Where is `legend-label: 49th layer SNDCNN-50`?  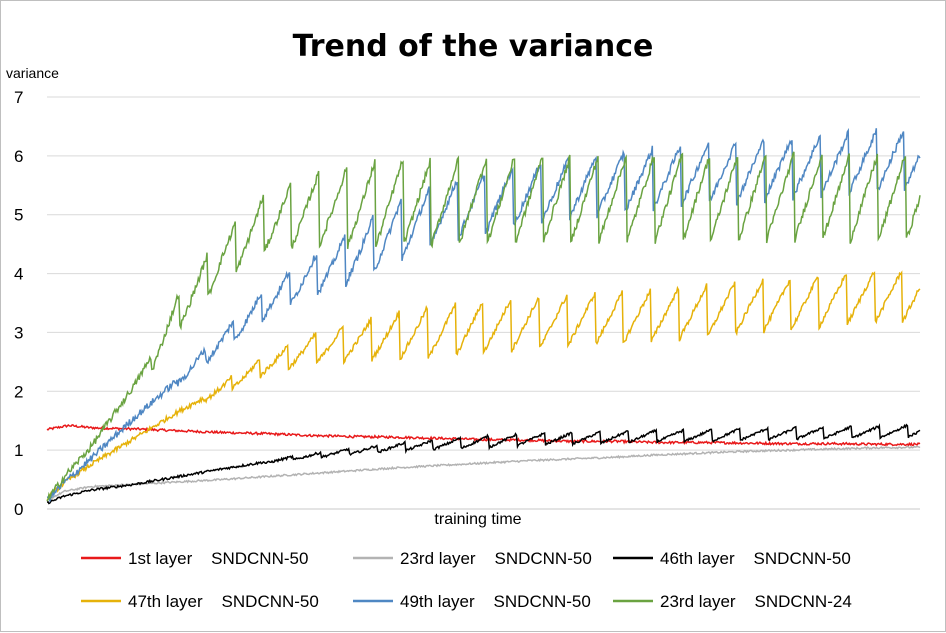 legend-label: 49th layer SNDCNN-50 is located at coordinates (495, 601).